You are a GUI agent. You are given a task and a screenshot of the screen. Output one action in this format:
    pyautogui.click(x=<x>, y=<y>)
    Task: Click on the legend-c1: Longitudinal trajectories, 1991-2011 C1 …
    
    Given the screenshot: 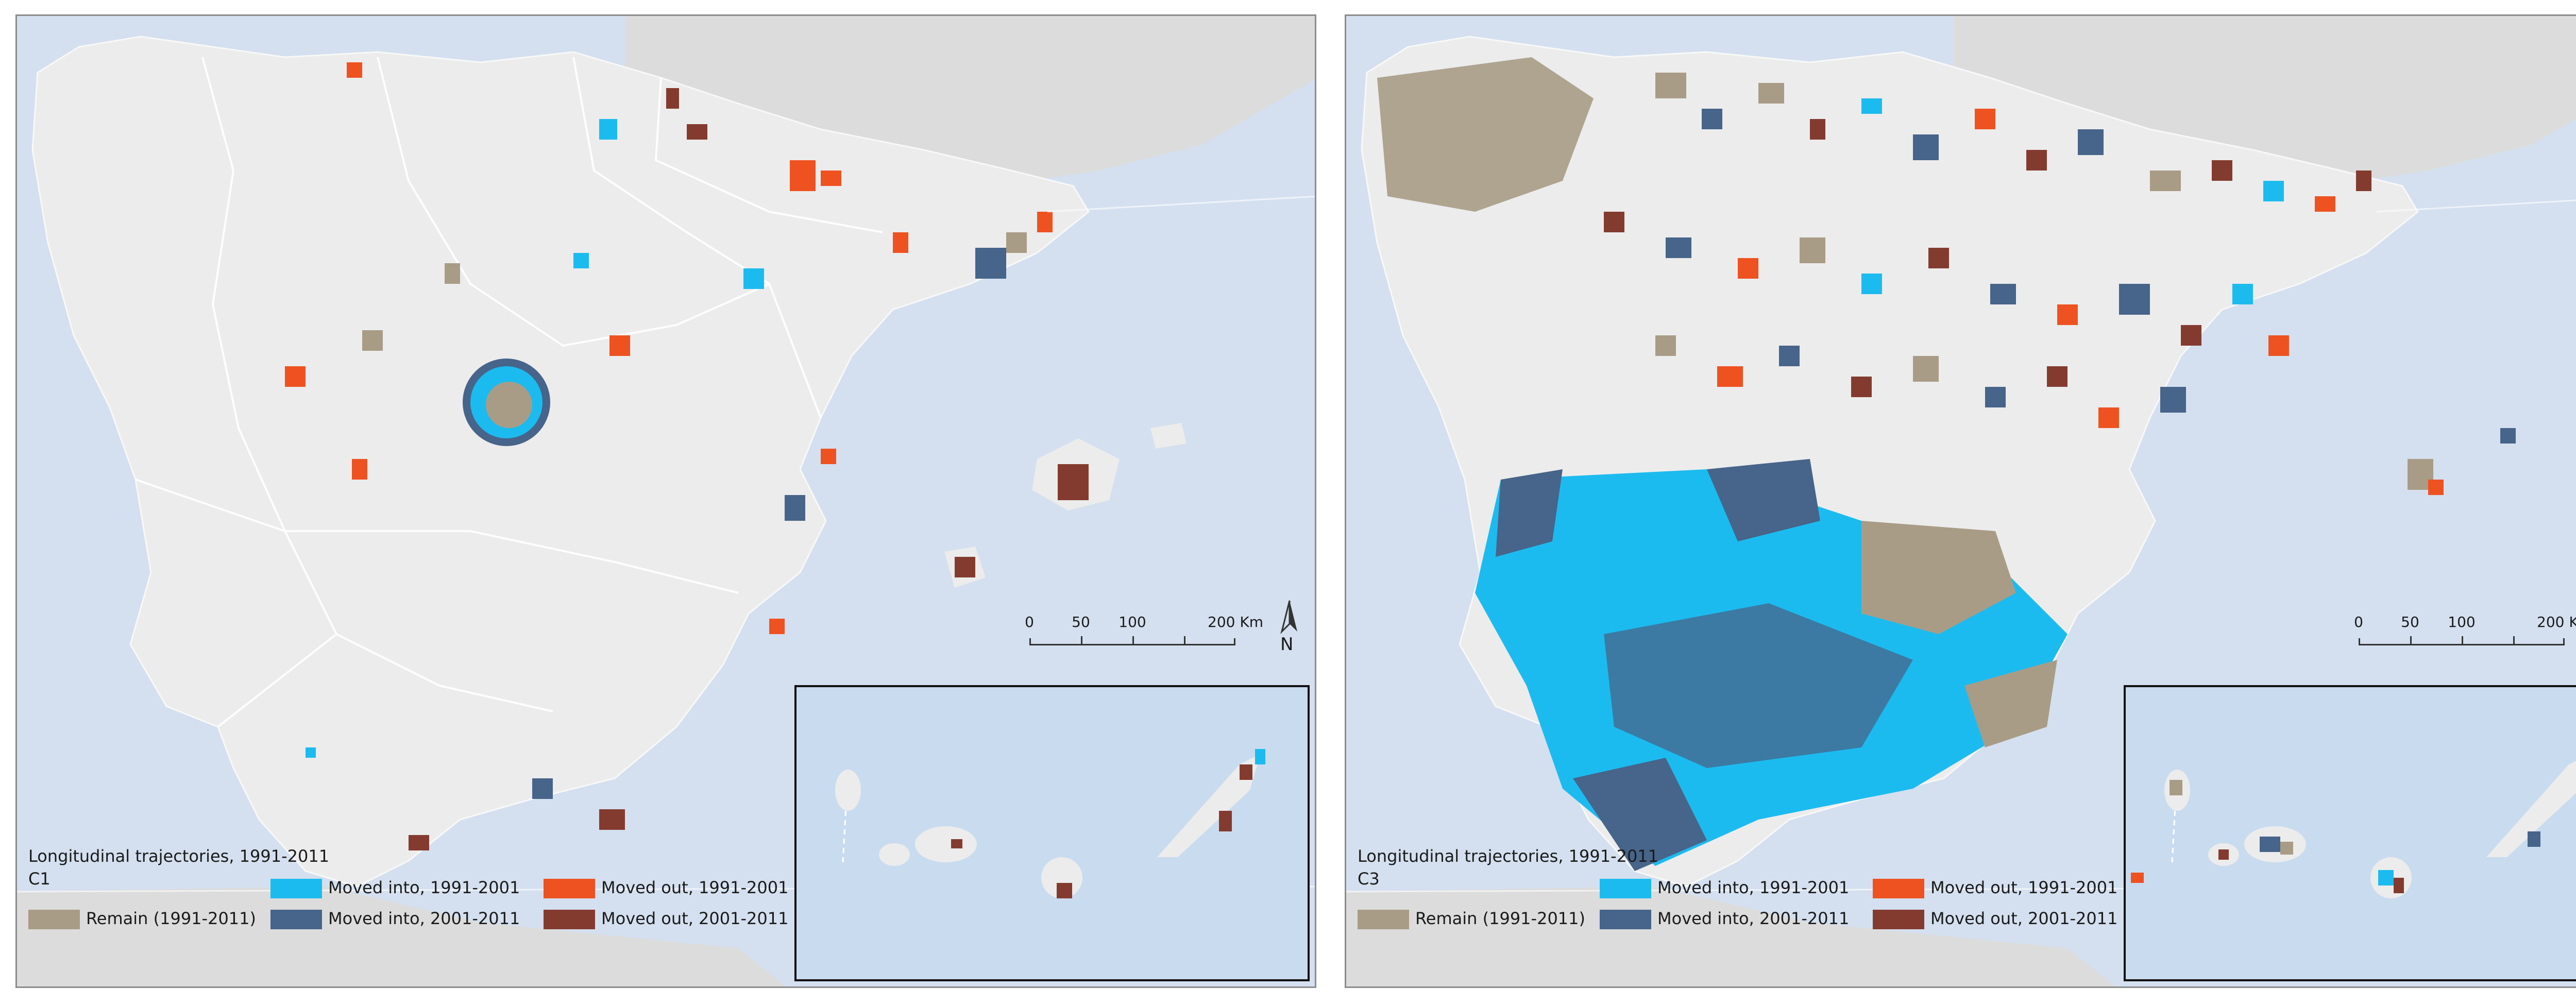 What is the action you would take?
    pyautogui.click(x=409, y=910)
    